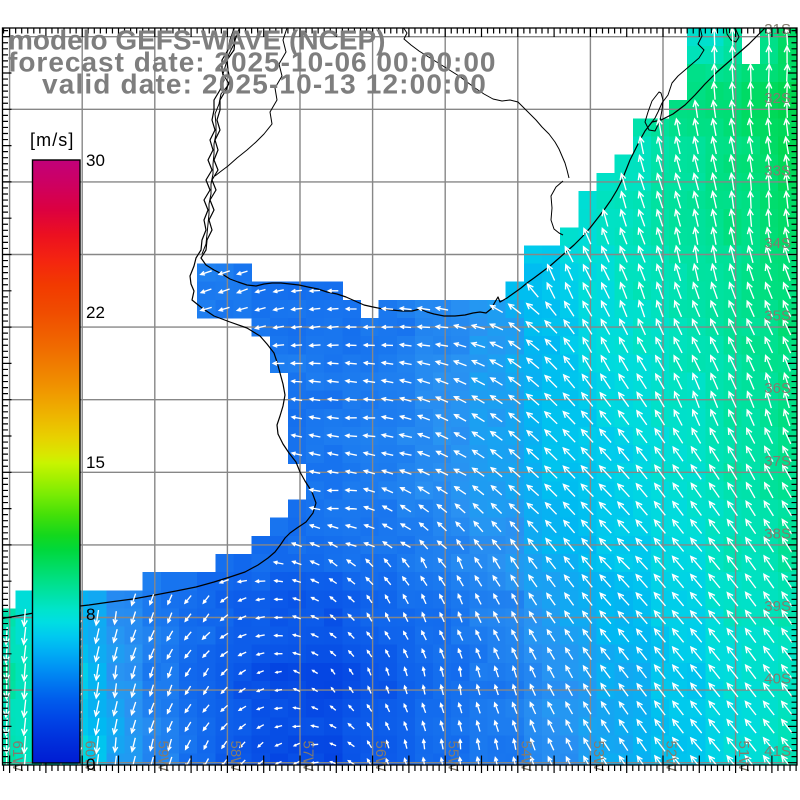 This screenshot has height=800, width=800. Describe the element at coordinates (235, 757) in the screenshot. I see `svg-text: 58W` at that location.